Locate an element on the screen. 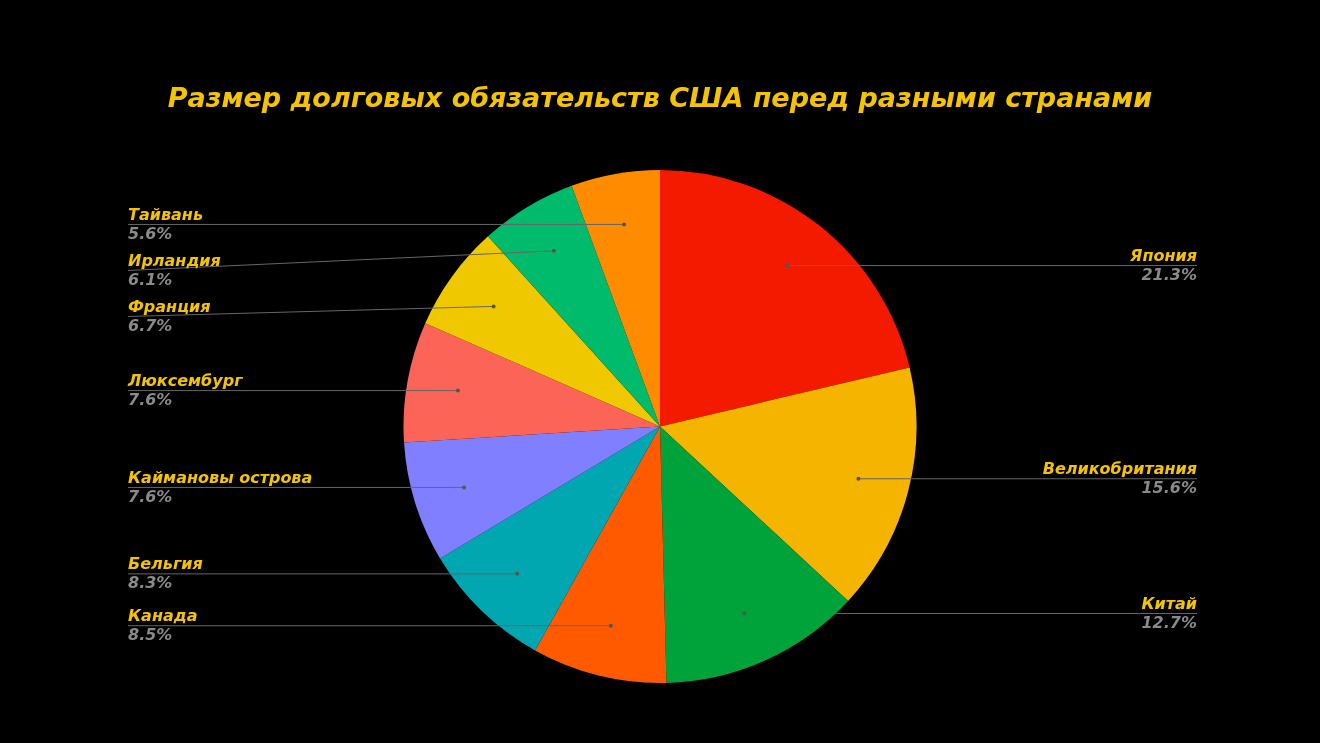 This screenshot has width=1320, height=743. slice-label: Каймановы острова is located at coordinates (220, 477).